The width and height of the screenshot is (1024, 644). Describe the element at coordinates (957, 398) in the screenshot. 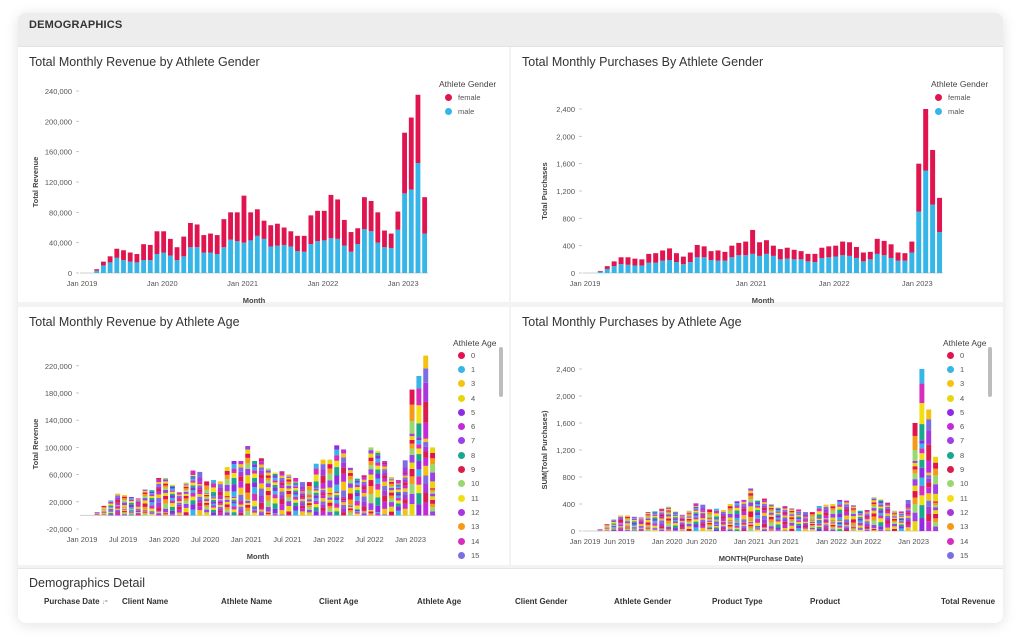

I see `legend-item: 4` at that location.